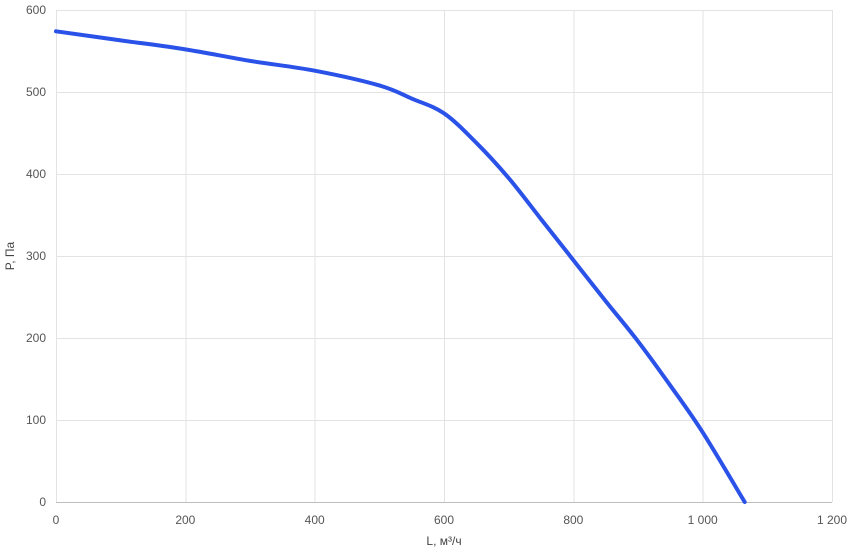  I want to click on y-axis-title: P, Па, so click(10, 255).